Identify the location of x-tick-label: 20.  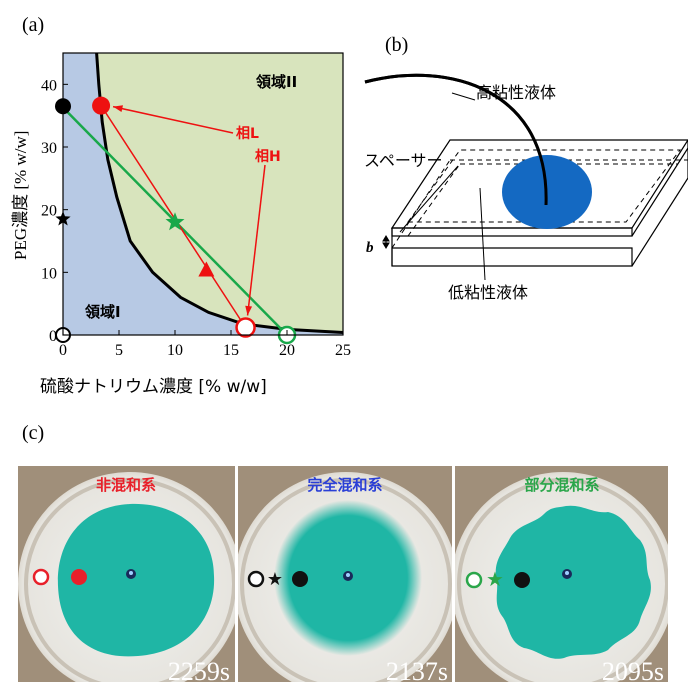
(287, 350).